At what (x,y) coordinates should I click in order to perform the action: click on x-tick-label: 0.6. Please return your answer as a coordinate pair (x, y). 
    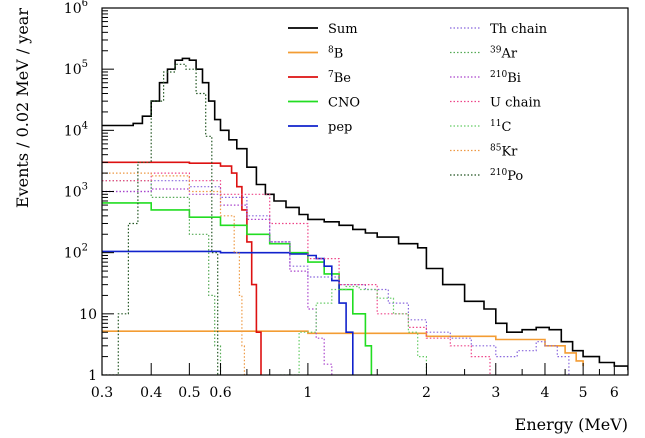
    Looking at the image, I should click on (220, 393).